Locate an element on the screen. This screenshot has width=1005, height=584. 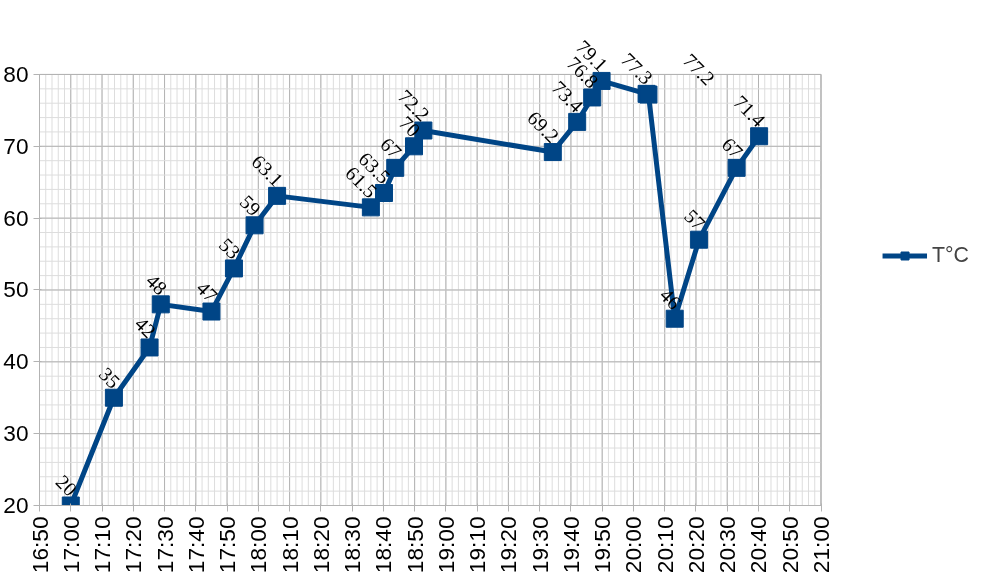
data-label: 77.3 is located at coordinates (637, 68).